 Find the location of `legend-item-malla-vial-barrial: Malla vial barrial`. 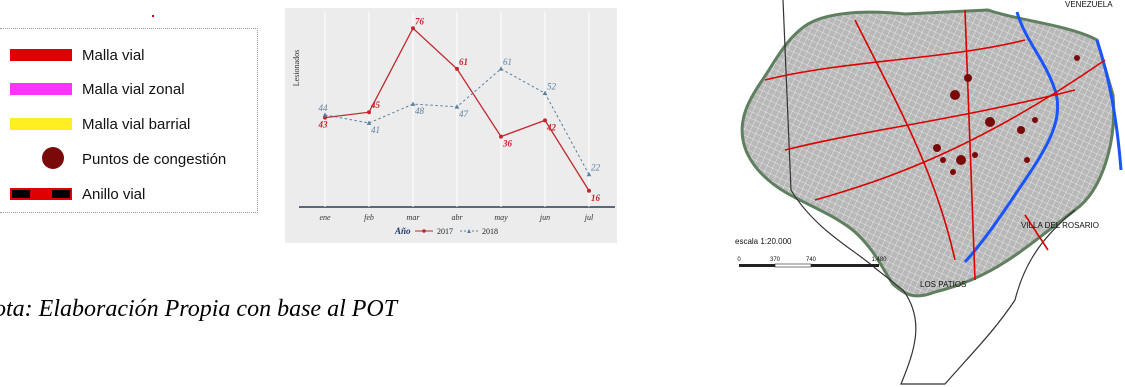

legend-item-malla-vial-barrial: Malla vial barrial is located at coordinates (95, 124).